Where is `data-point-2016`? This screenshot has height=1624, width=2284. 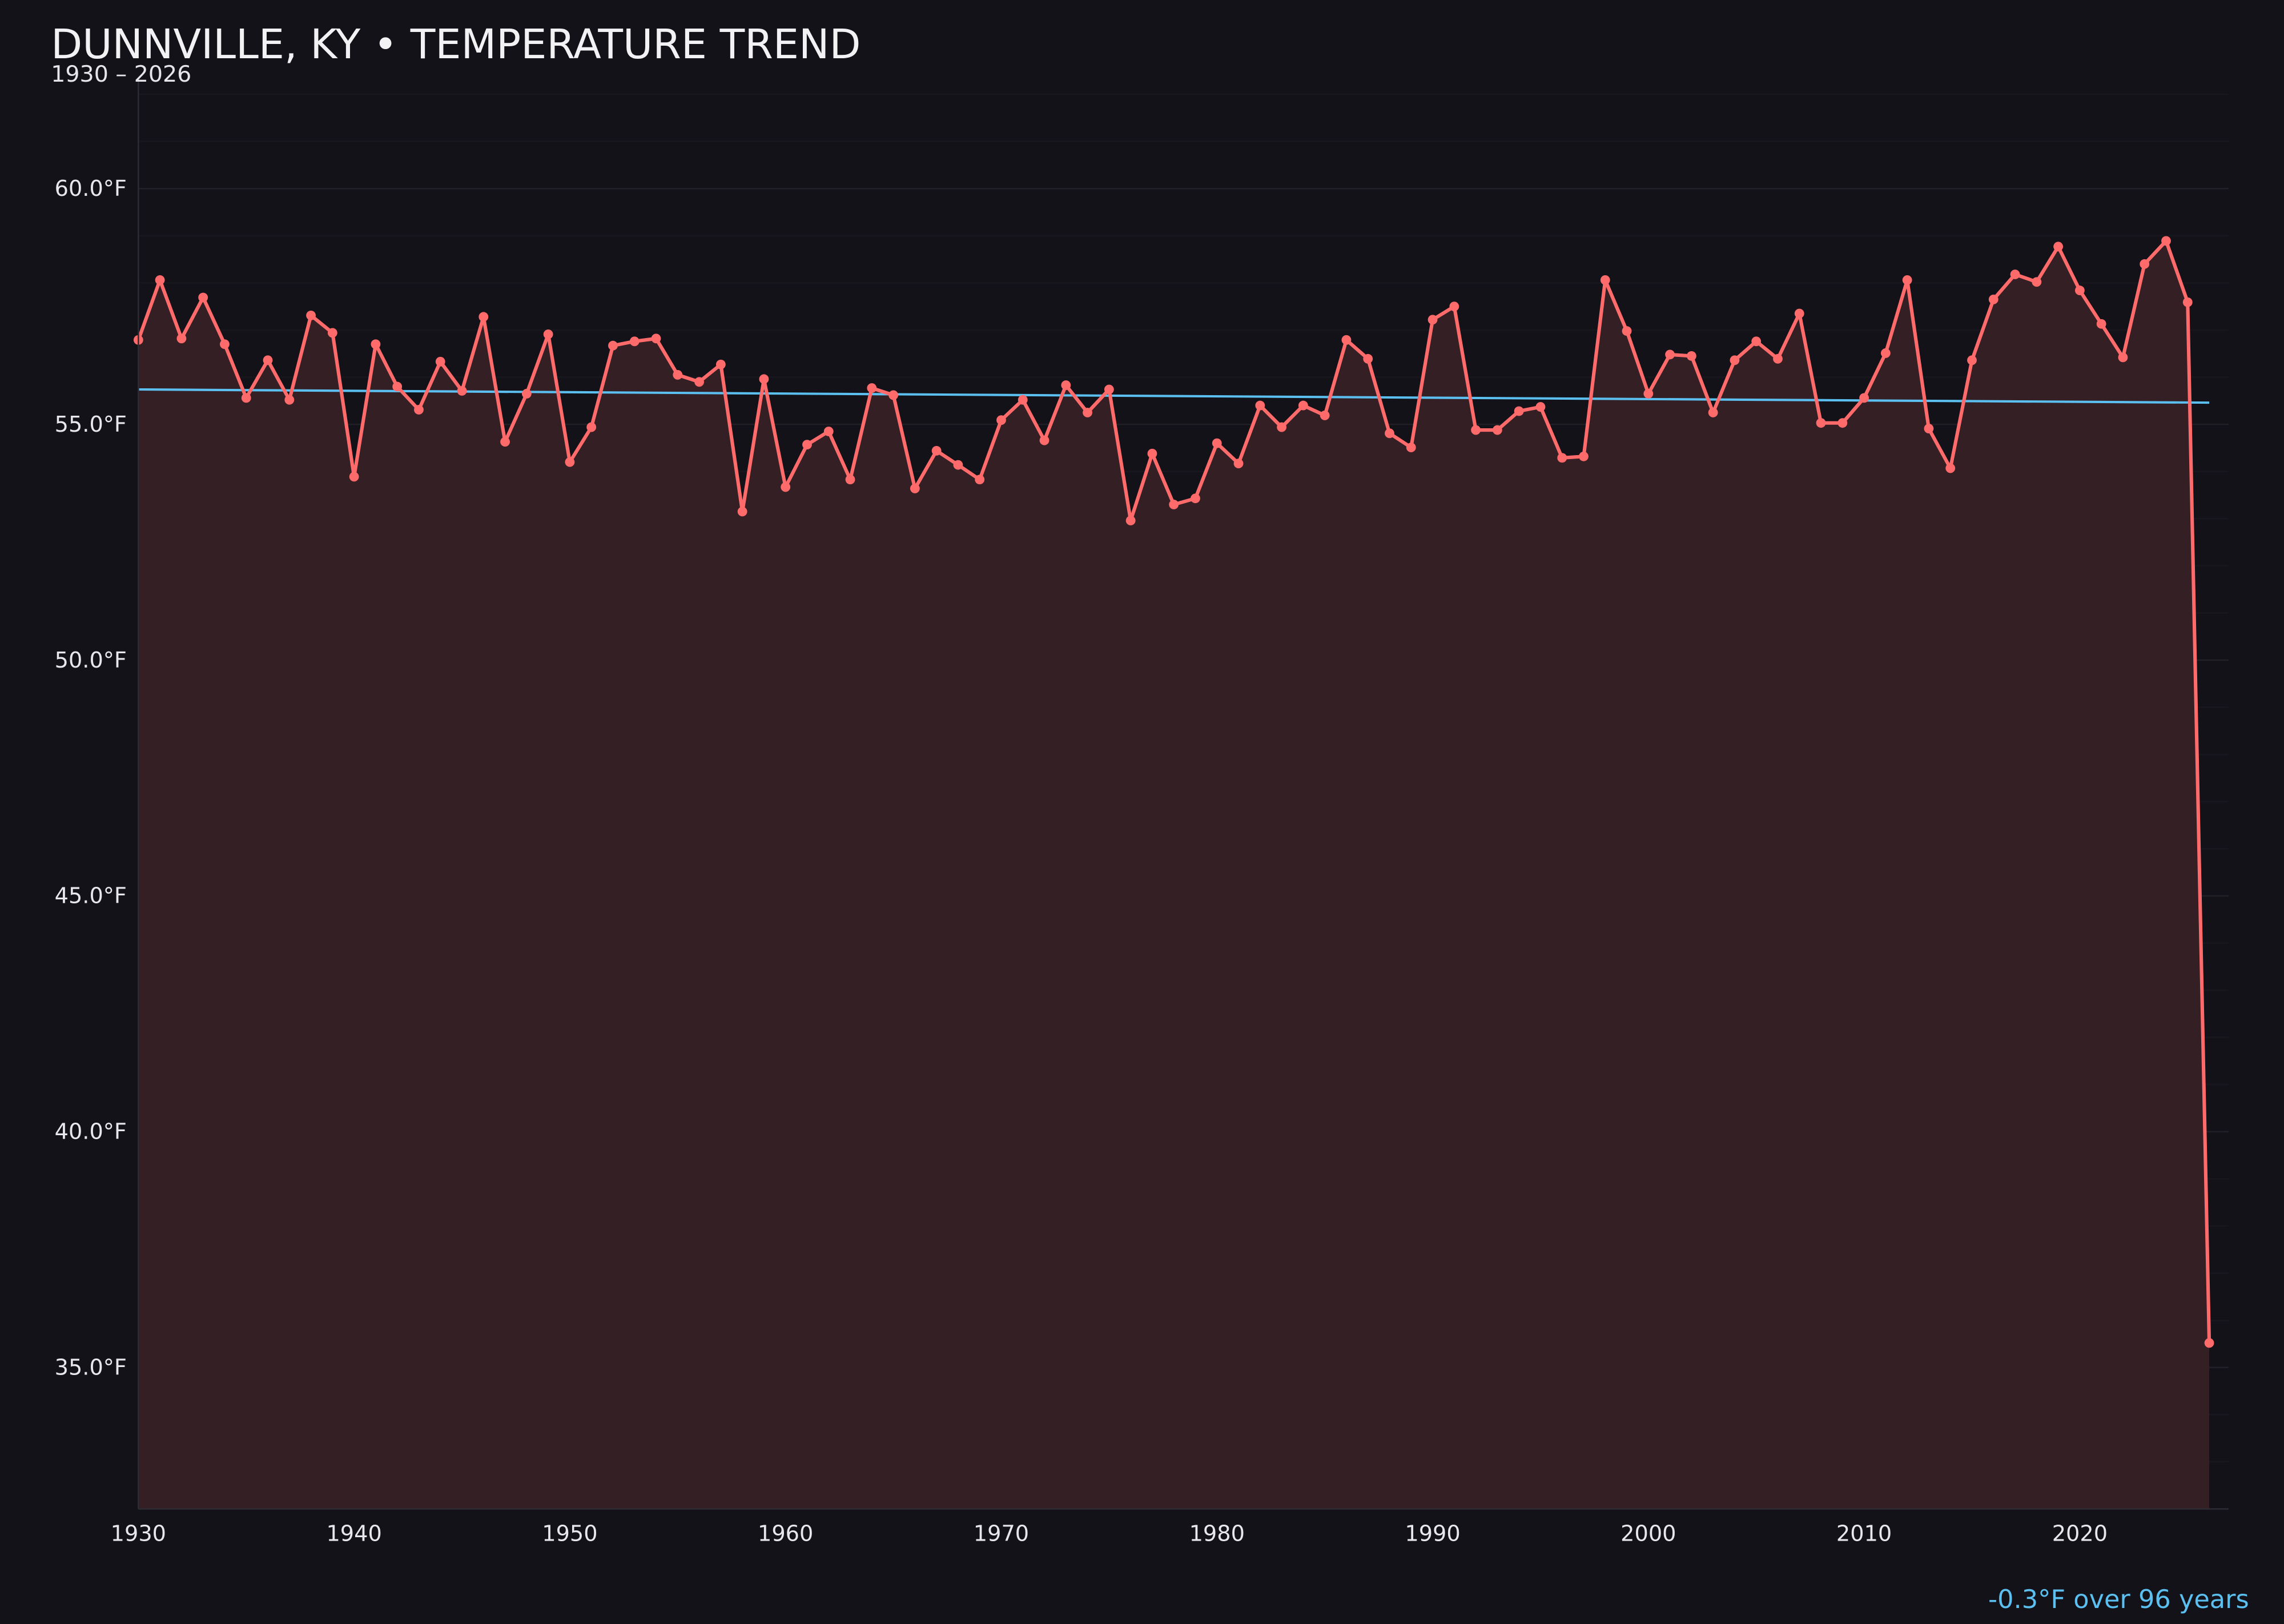 data-point-2016 is located at coordinates (1993, 299).